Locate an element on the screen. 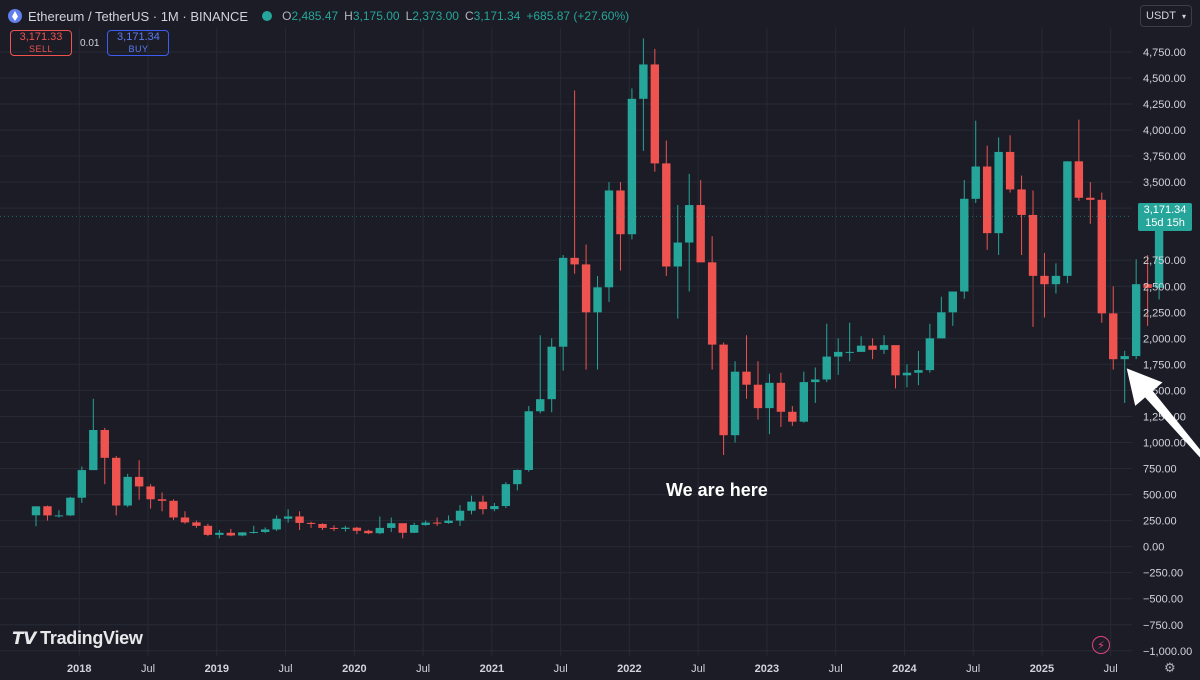 The image size is (1200, 680). gear-icon: ⚙ is located at coordinates (1170, 667).